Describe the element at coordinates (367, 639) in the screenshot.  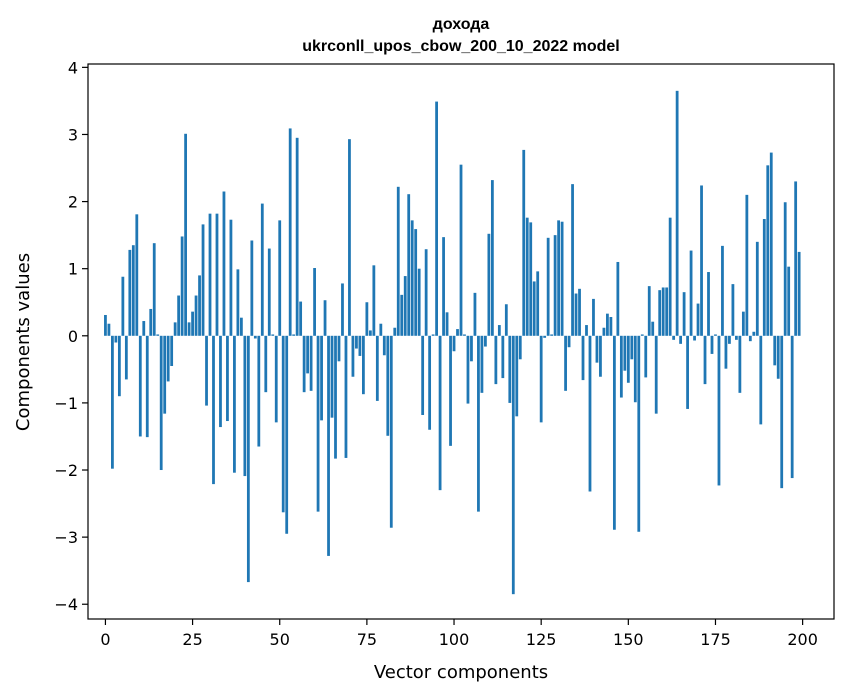
I see `x-tick-label: 75` at that location.